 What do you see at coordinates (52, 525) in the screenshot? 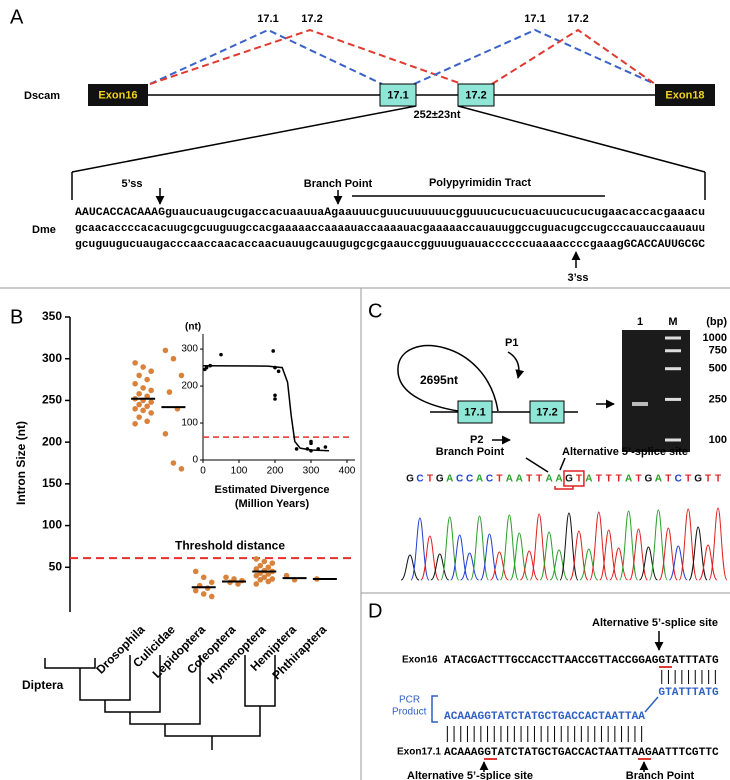
I see `y-tick-label: 100` at bounding box center [52, 525].